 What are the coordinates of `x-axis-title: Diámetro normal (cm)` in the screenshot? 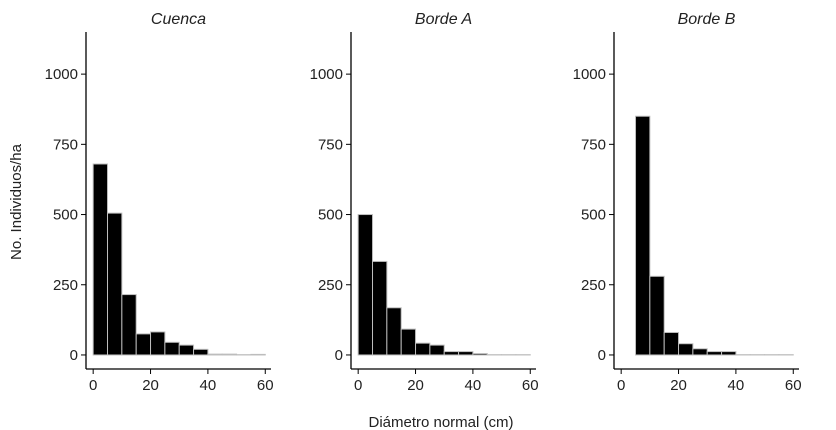 It's located at (440, 422).